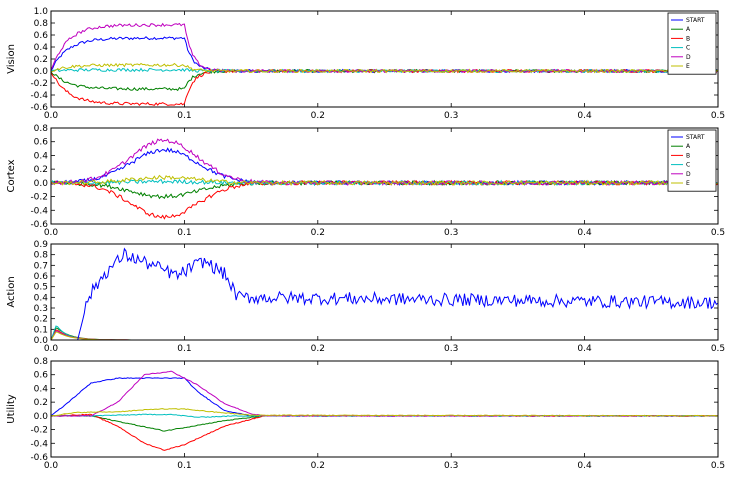 The height and width of the screenshot is (479, 735). I want to click on y-tick-label: 1.0, so click(41, 12).